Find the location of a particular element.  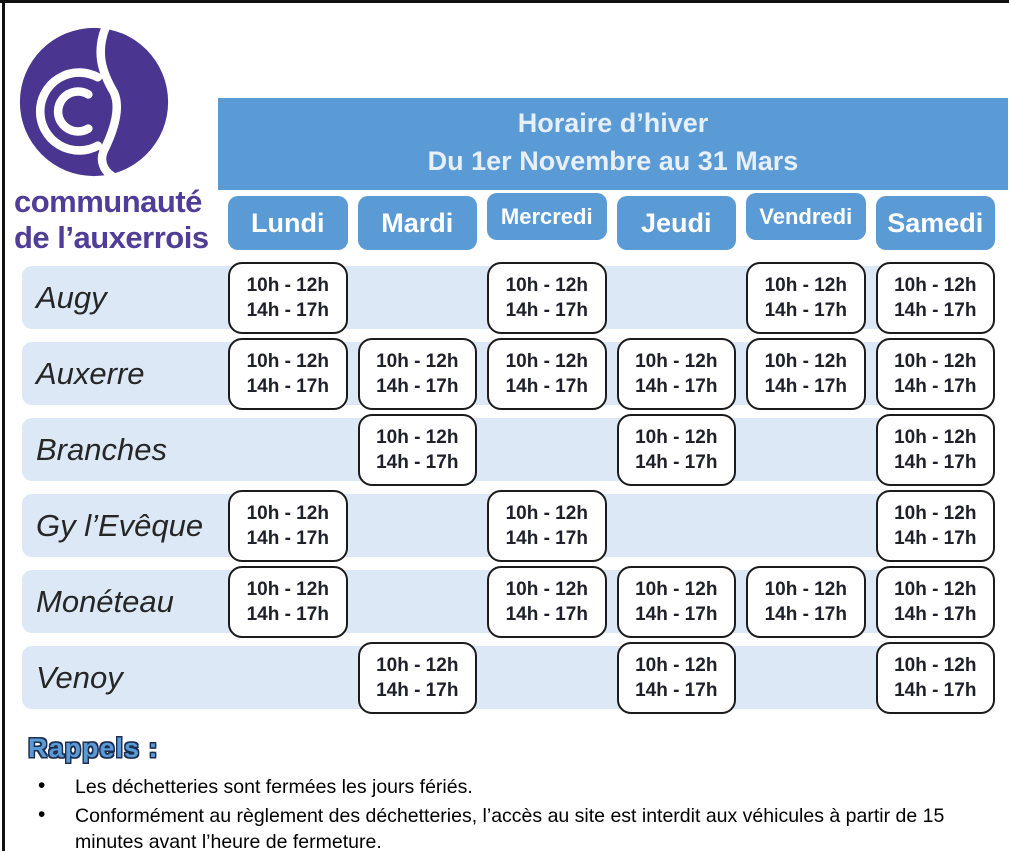

banner-subtitle: Du 1er Novembre au 31 Mars is located at coordinates (613, 161).